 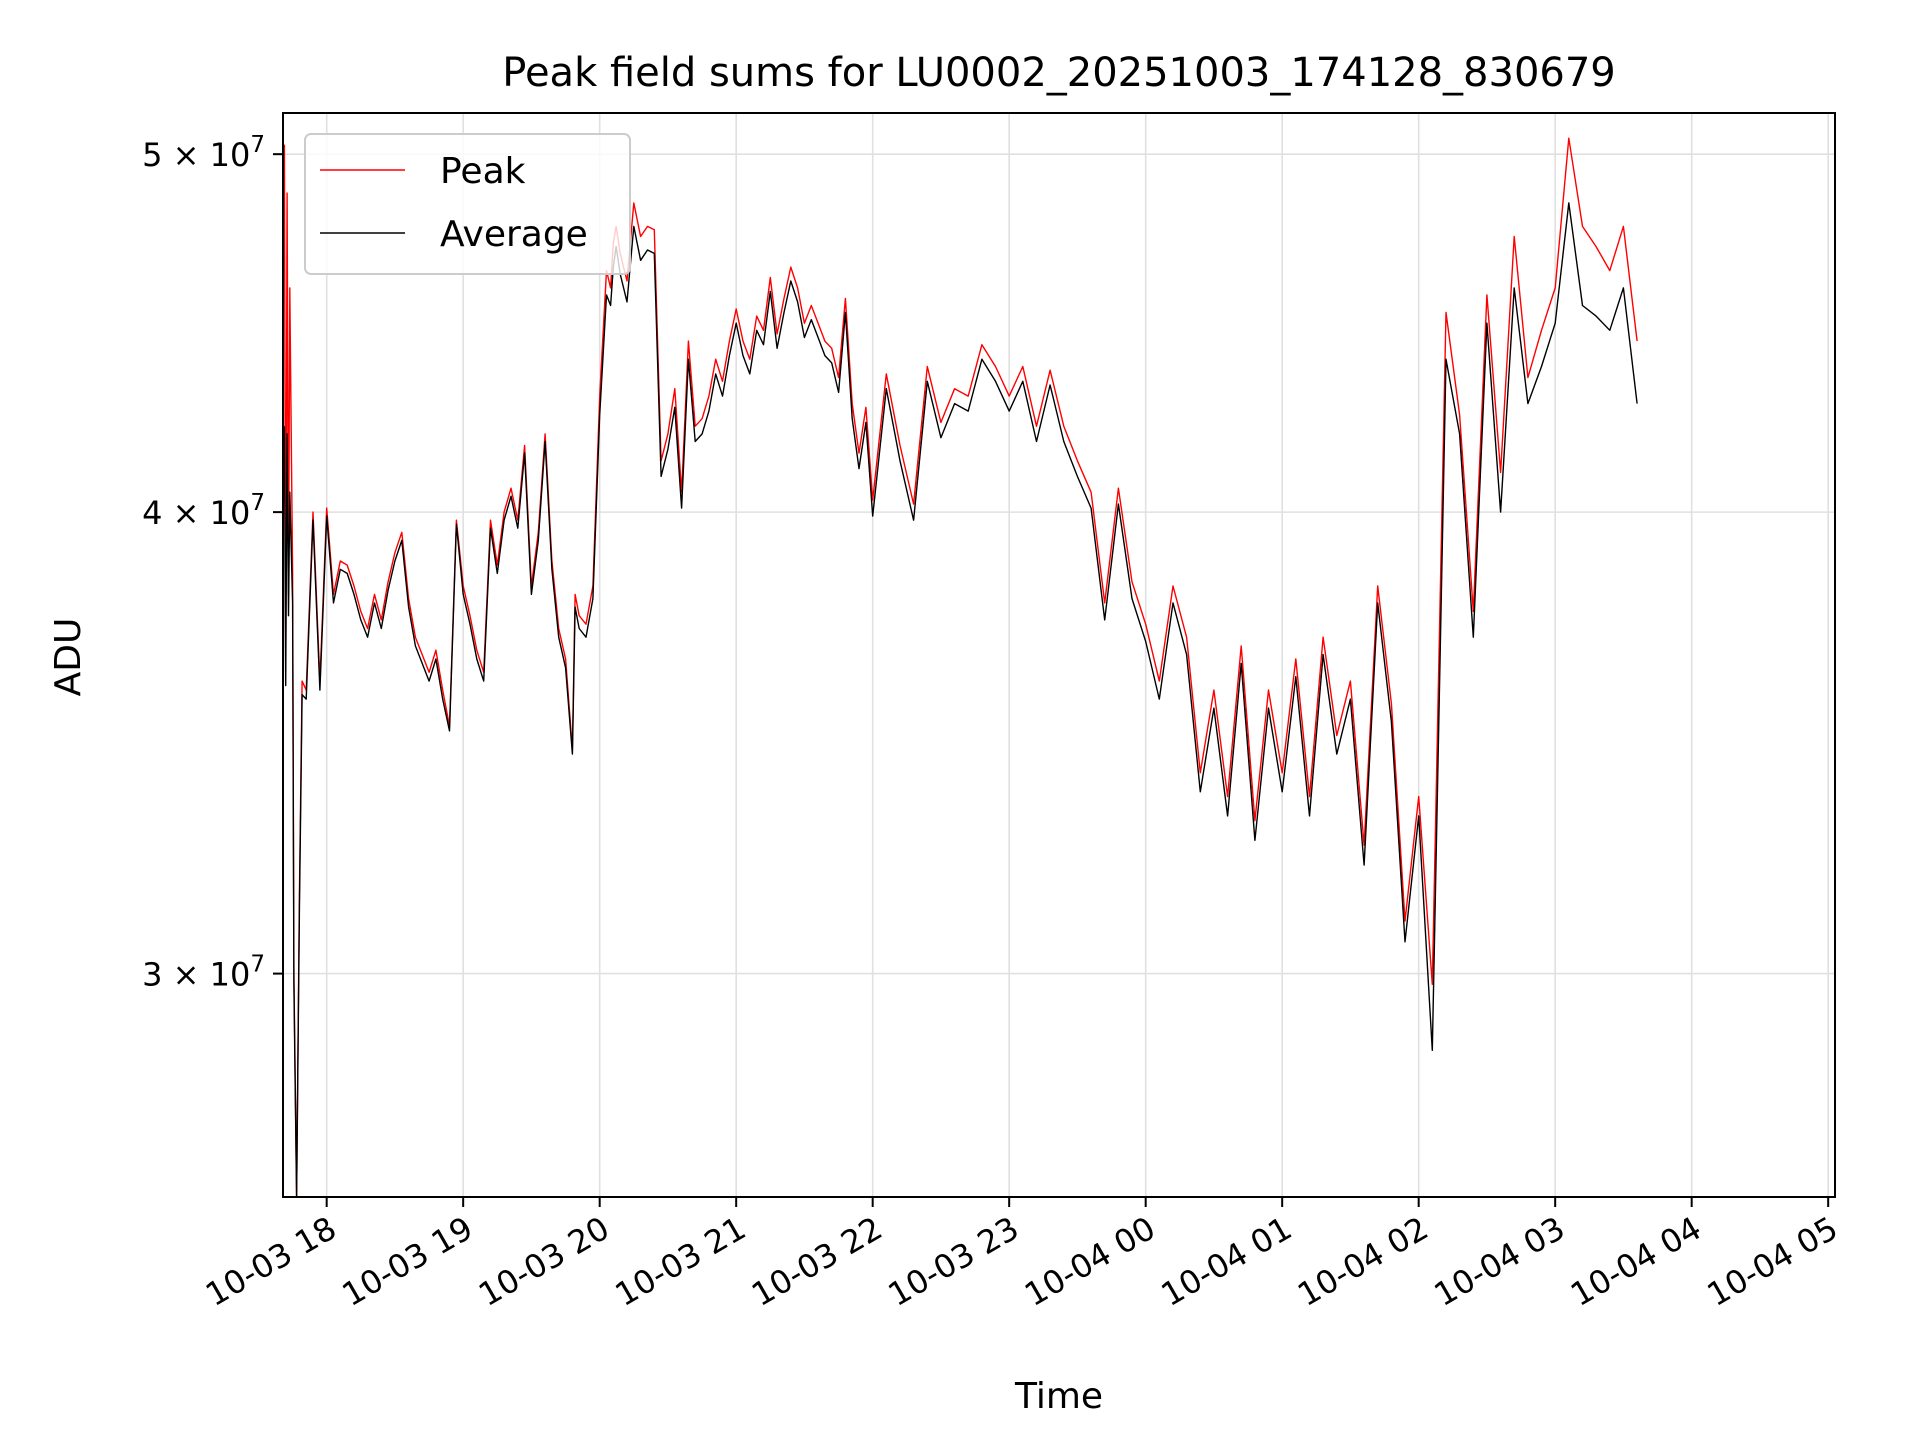 I want to click on y-tick-label: 5 × 107, so click(x=203, y=153).